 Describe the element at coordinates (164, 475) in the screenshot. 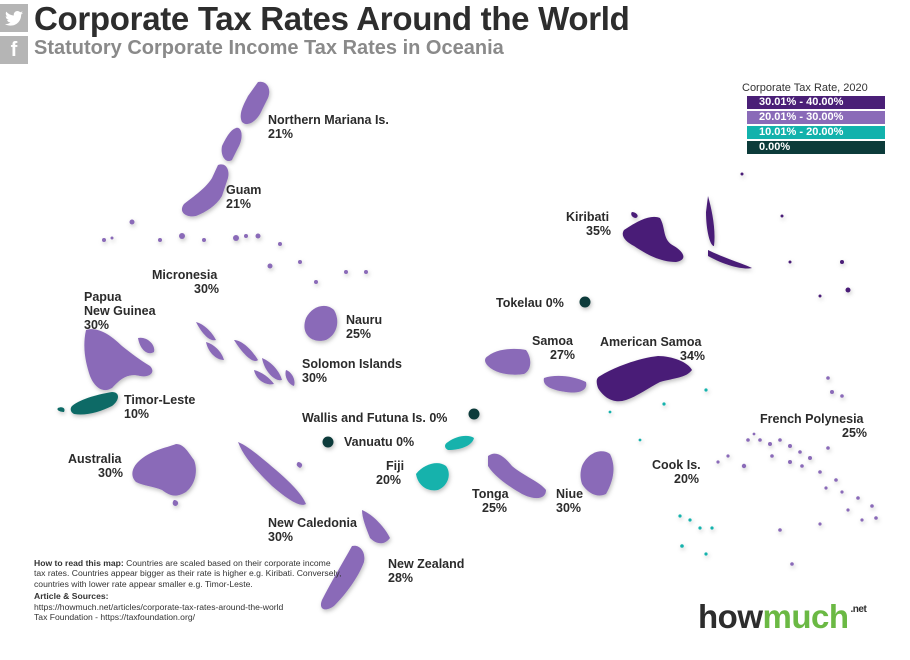

I see `australia-shape` at that location.